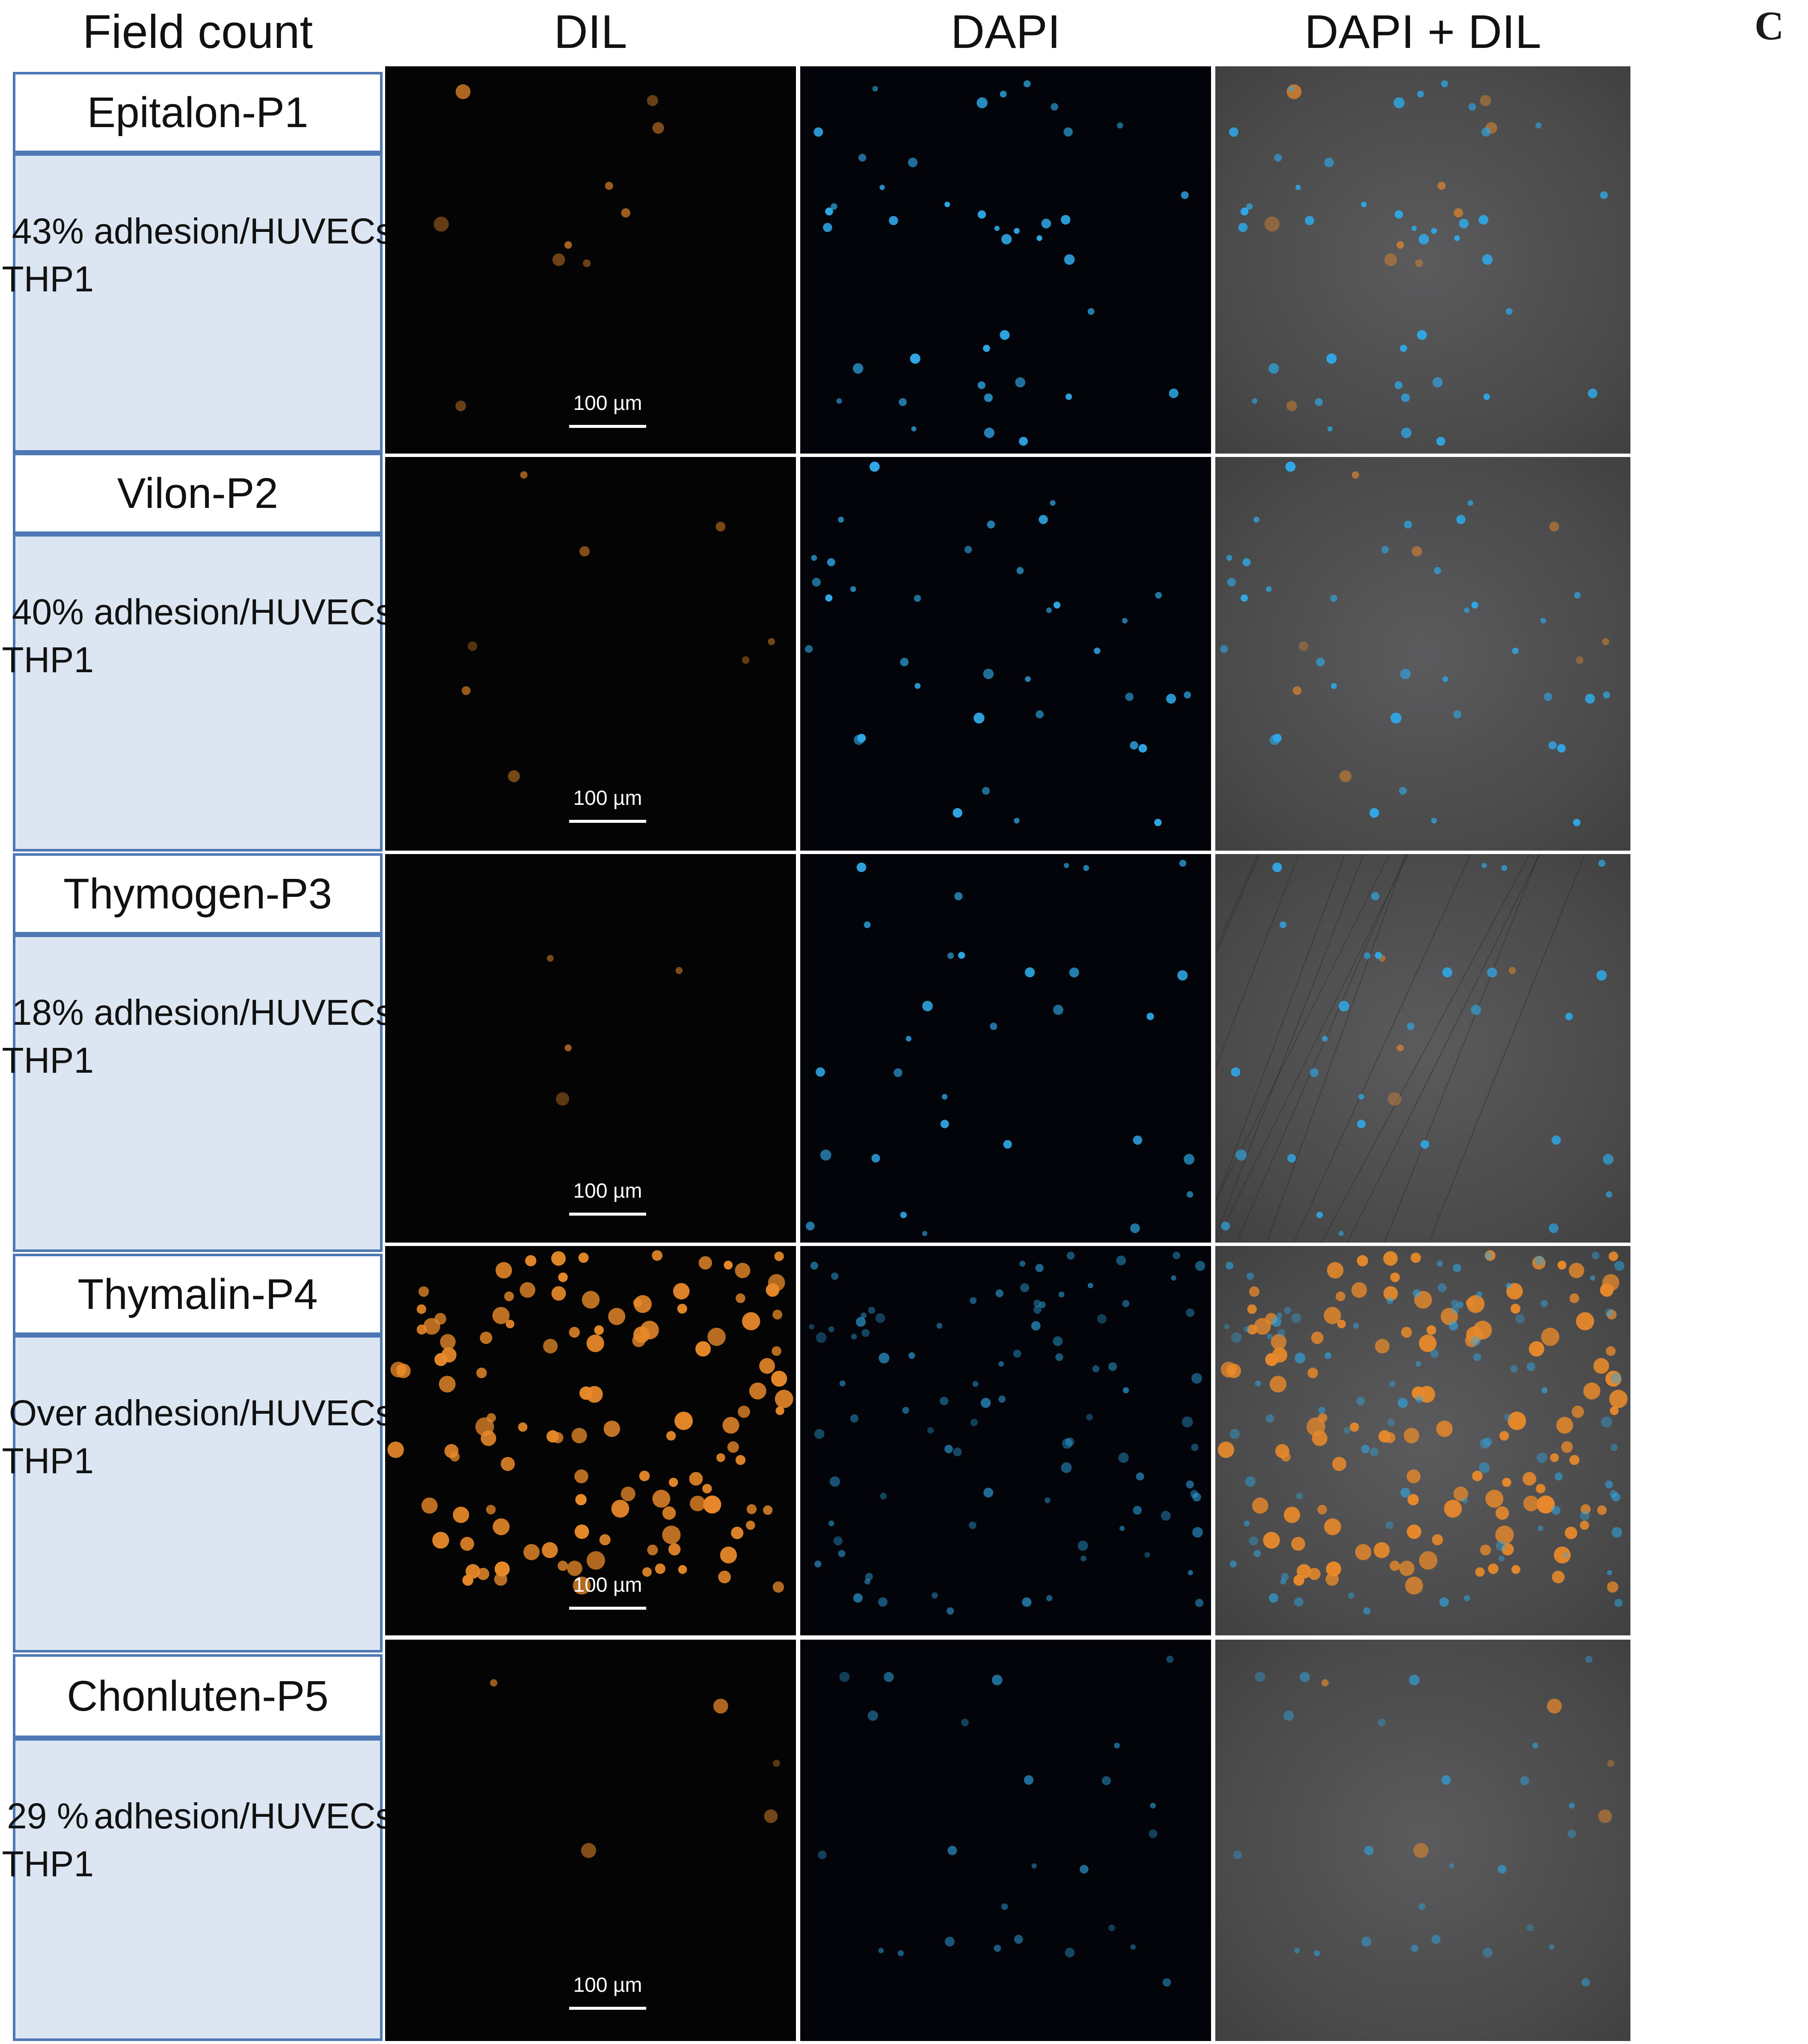 This screenshot has height=2044, width=1808. Describe the element at coordinates (1414, 1048) in the screenshot. I see `merge-cells-row3` at that location.